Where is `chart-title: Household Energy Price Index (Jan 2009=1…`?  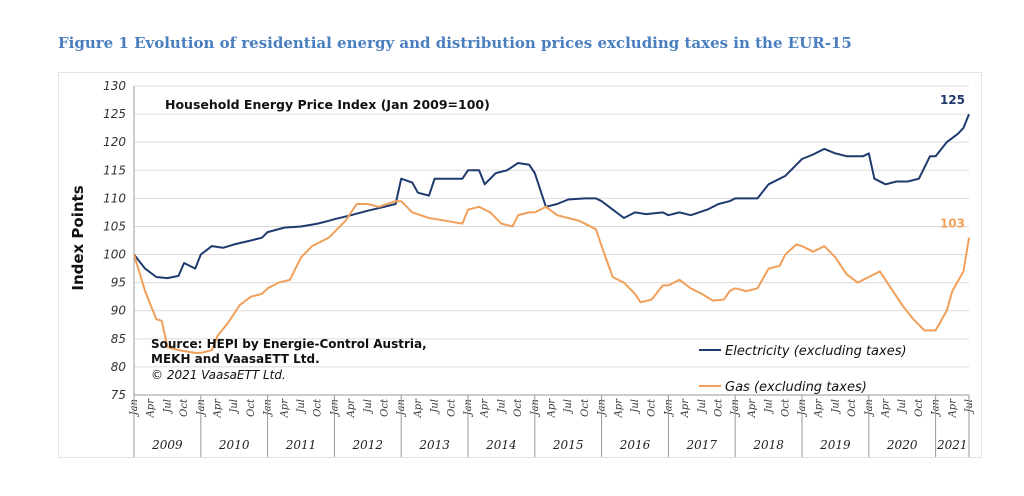 chart-title: Household Energy Price Index (Jan 2009=1… is located at coordinates (327, 104).